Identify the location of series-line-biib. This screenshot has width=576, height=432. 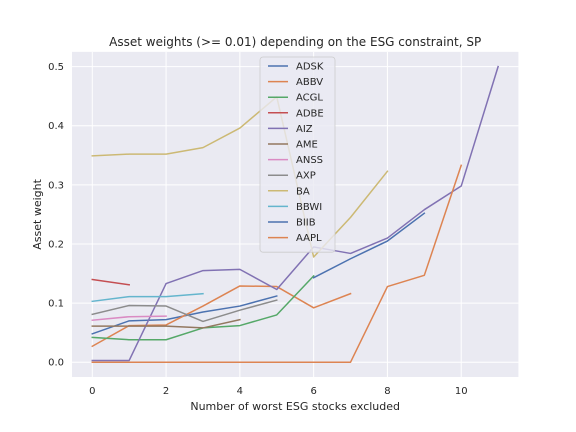
(369, 245).